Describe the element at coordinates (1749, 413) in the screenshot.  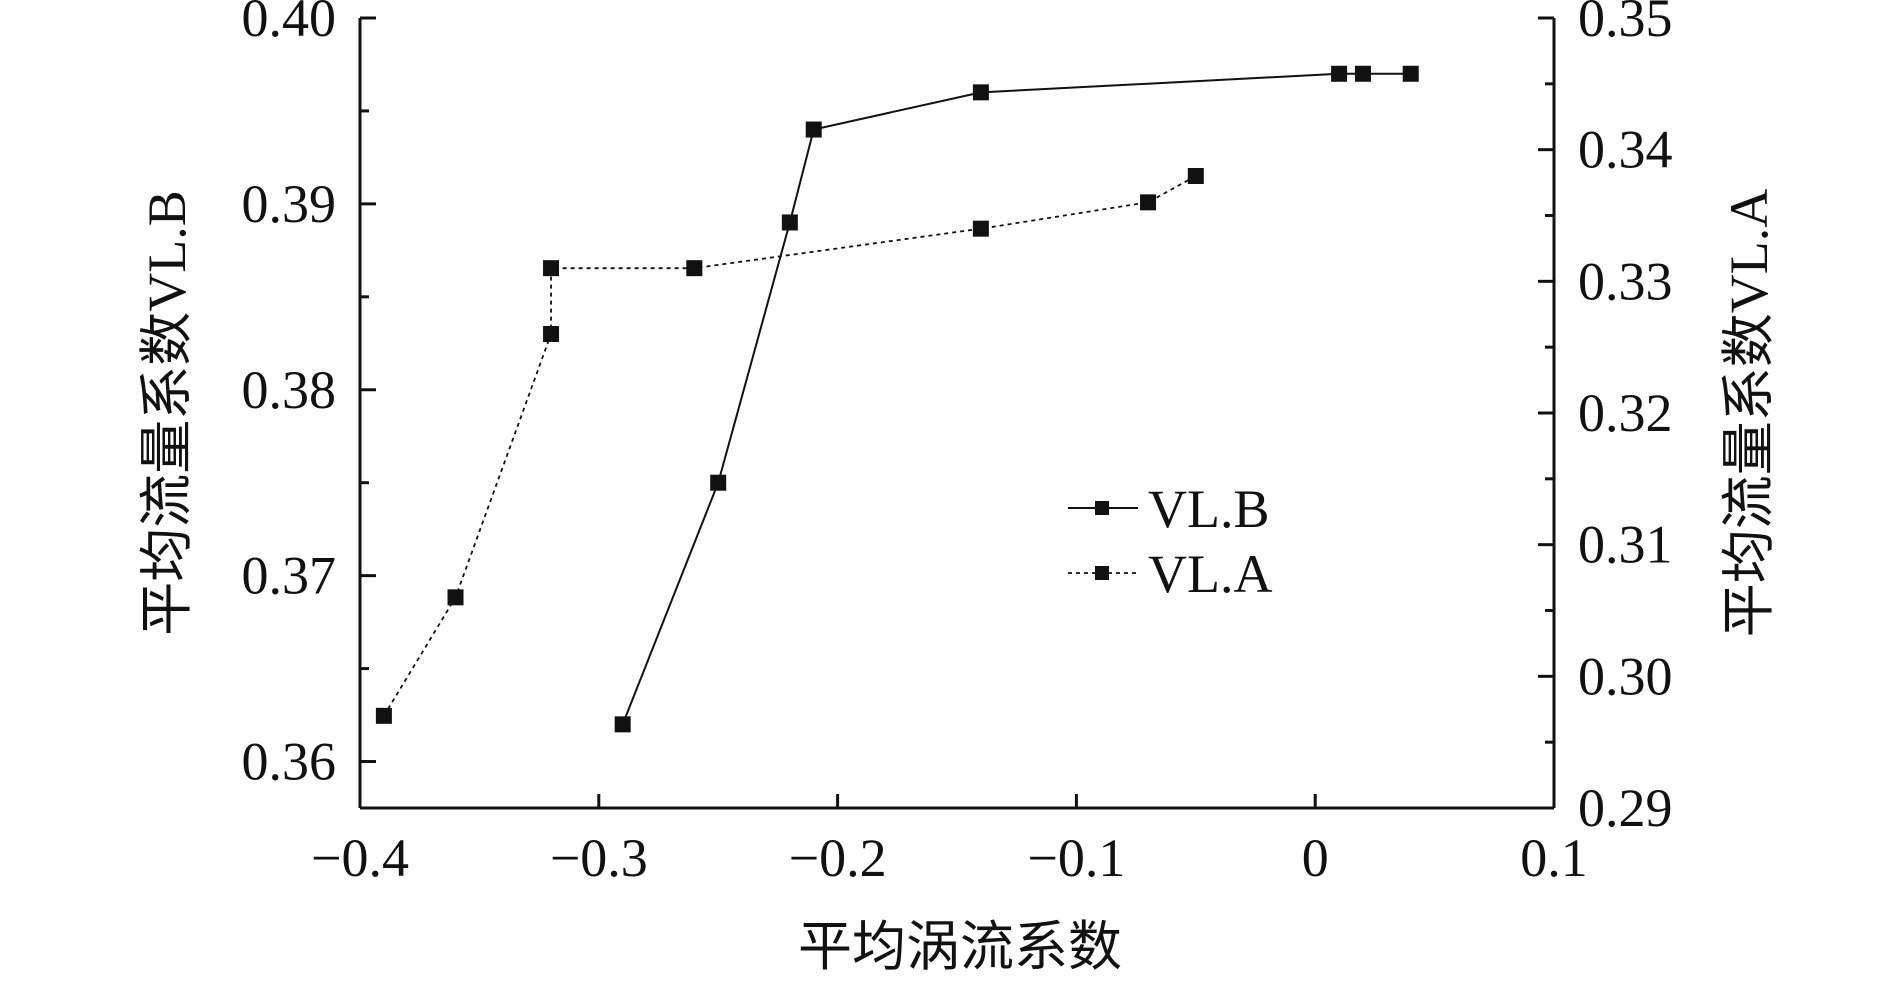
I see `right-y-axis-title: 平均流量系数VL.A` at that location.